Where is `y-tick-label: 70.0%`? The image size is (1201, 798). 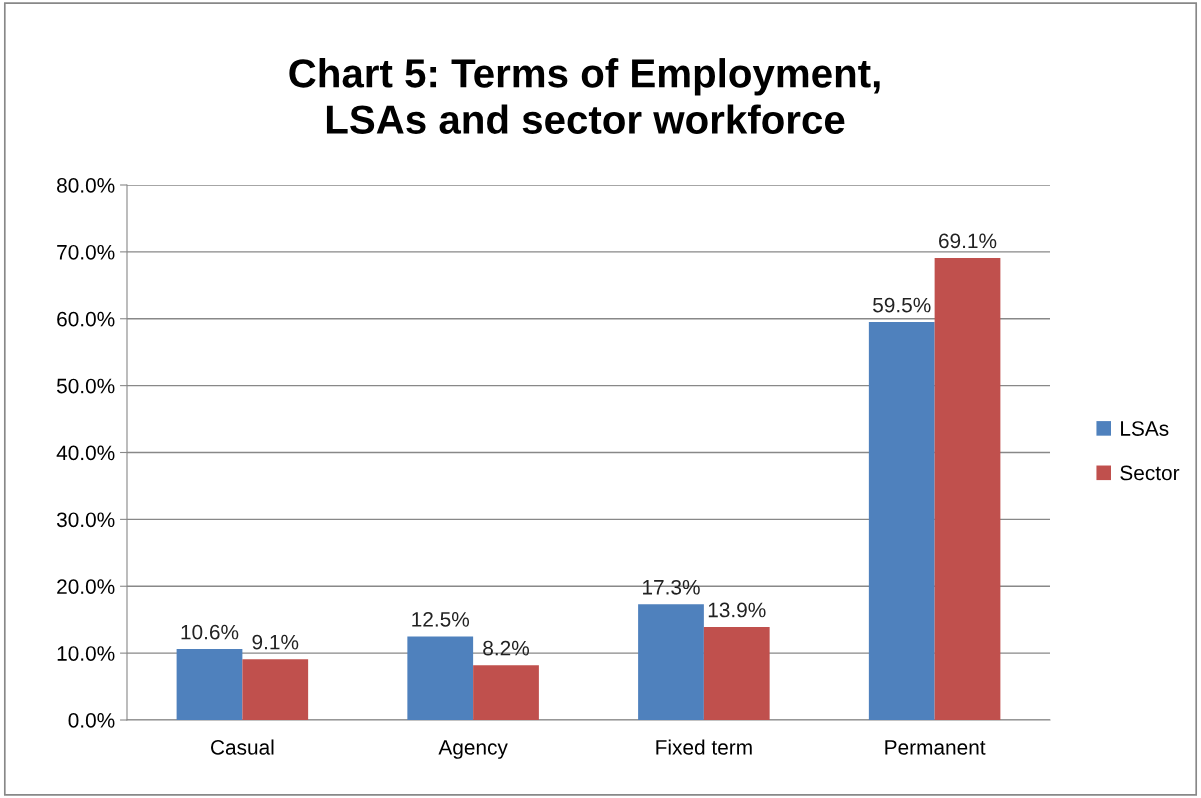 y-tick-label: 70.0% is located at coordinates (86, 252).